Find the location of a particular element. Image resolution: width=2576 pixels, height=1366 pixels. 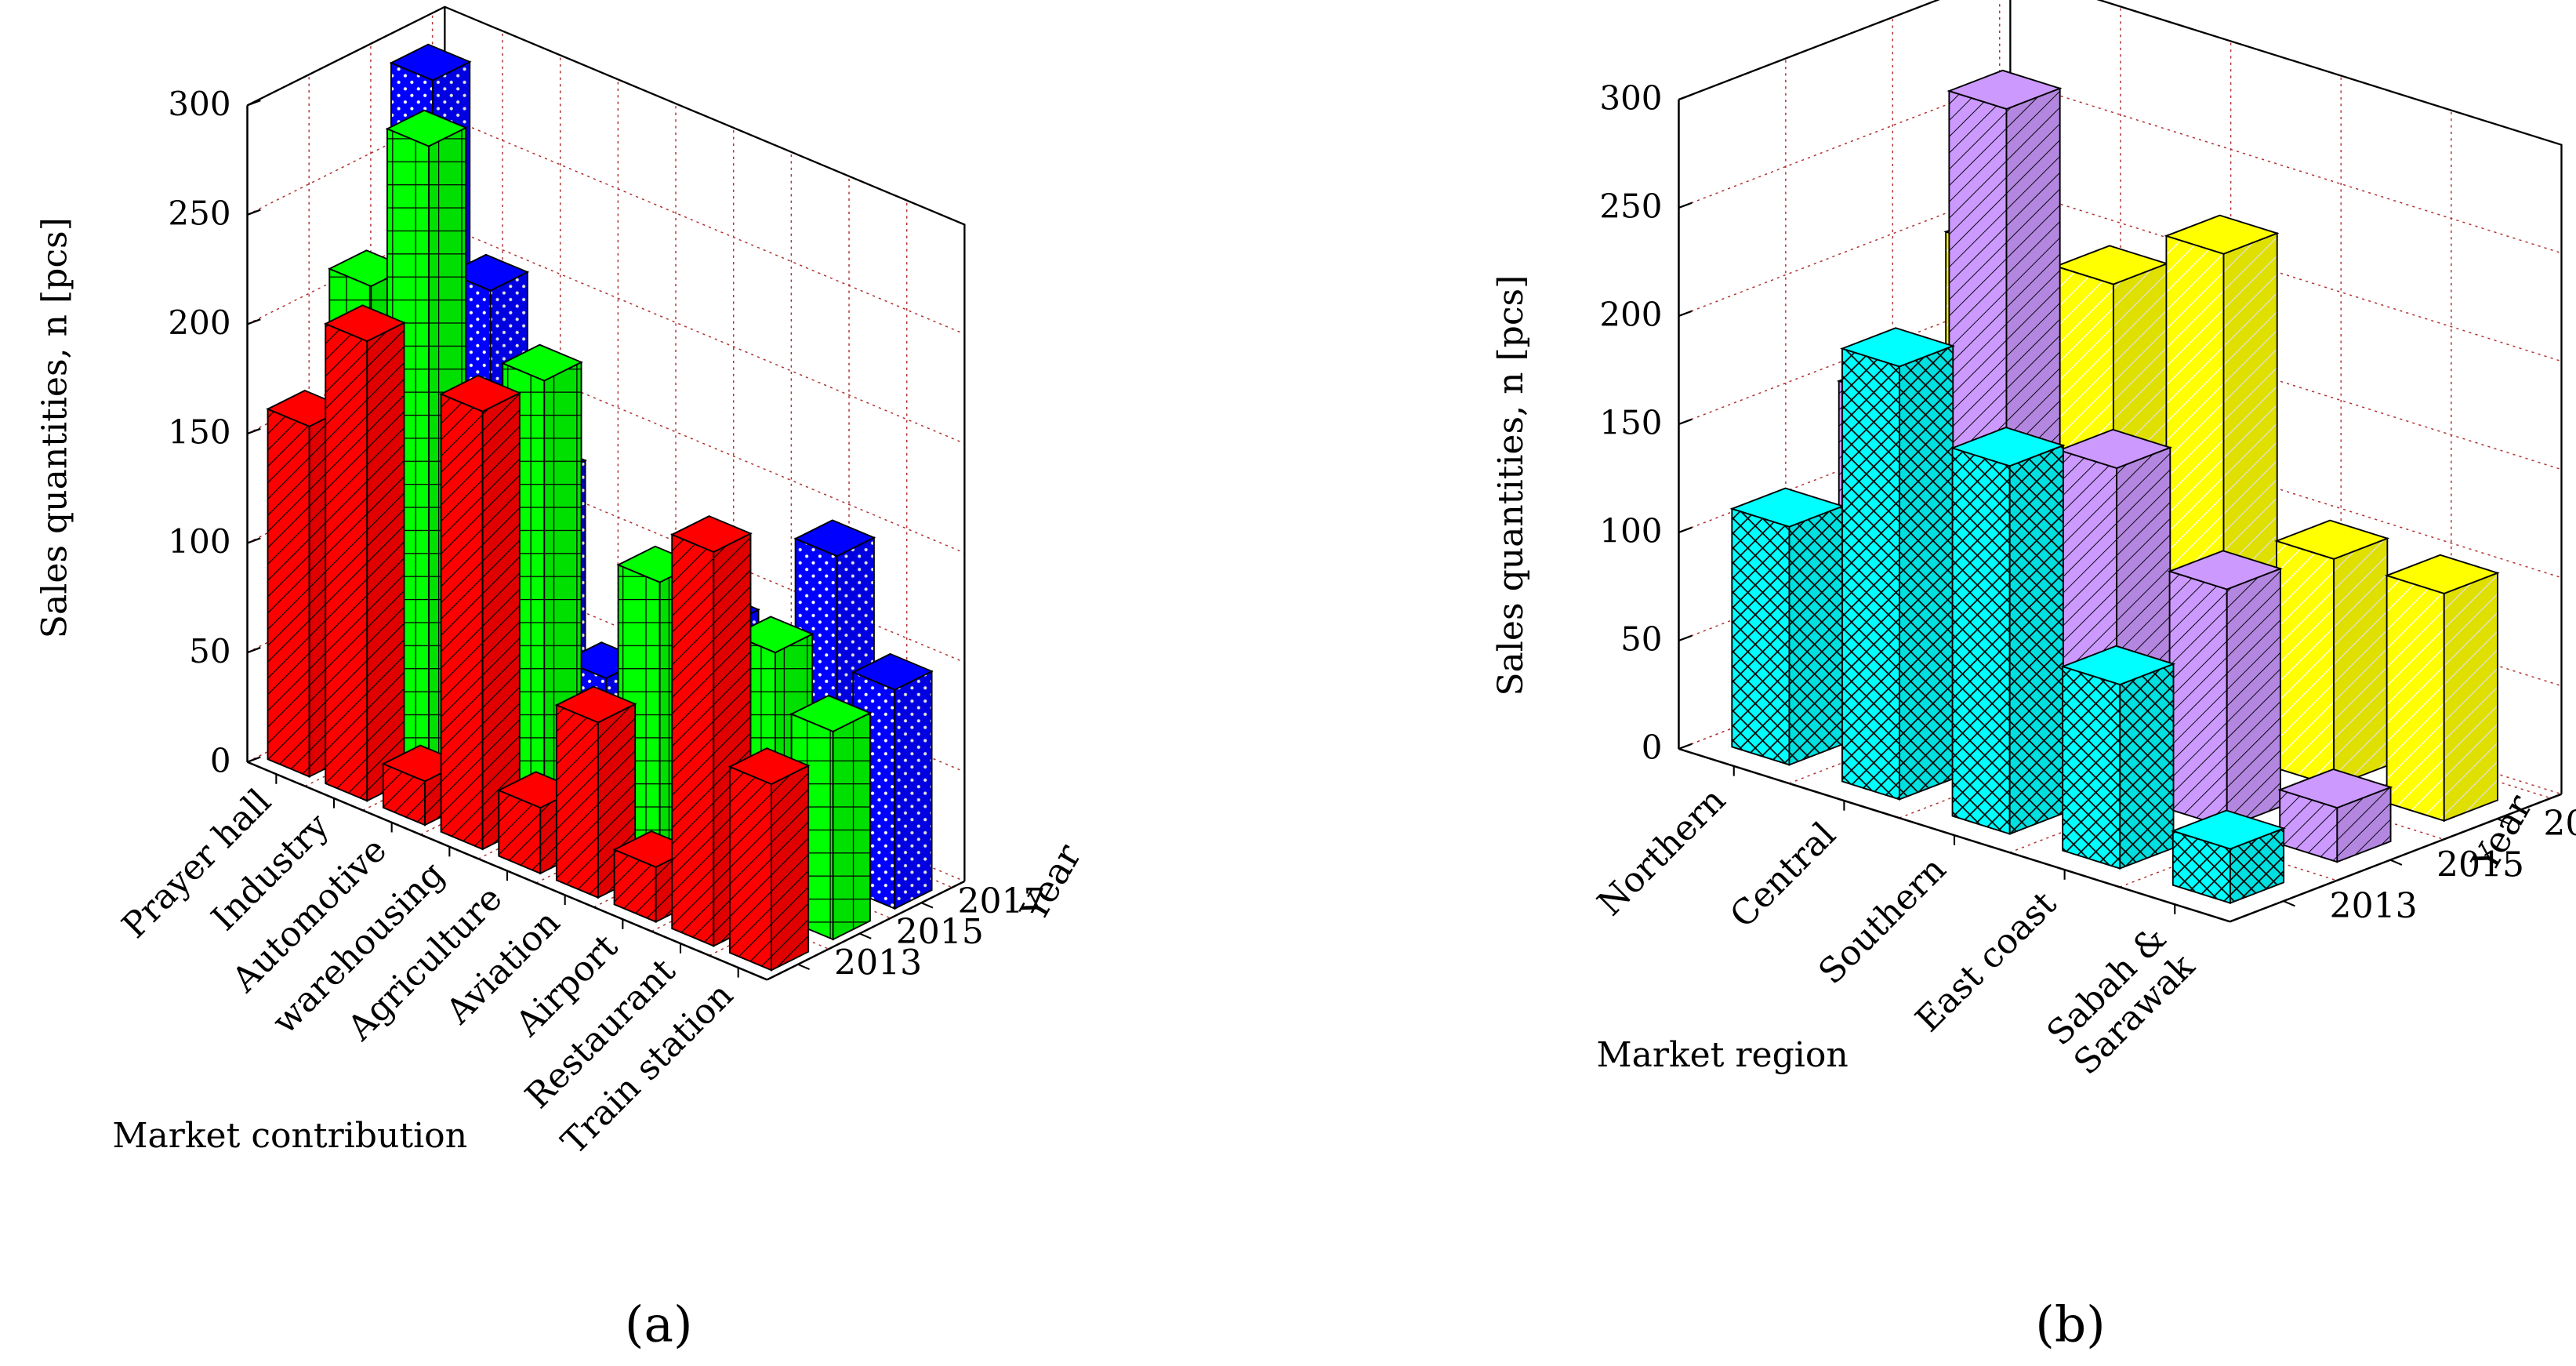

x-axis-title: Market region is located at coordinates (1723, 1055).